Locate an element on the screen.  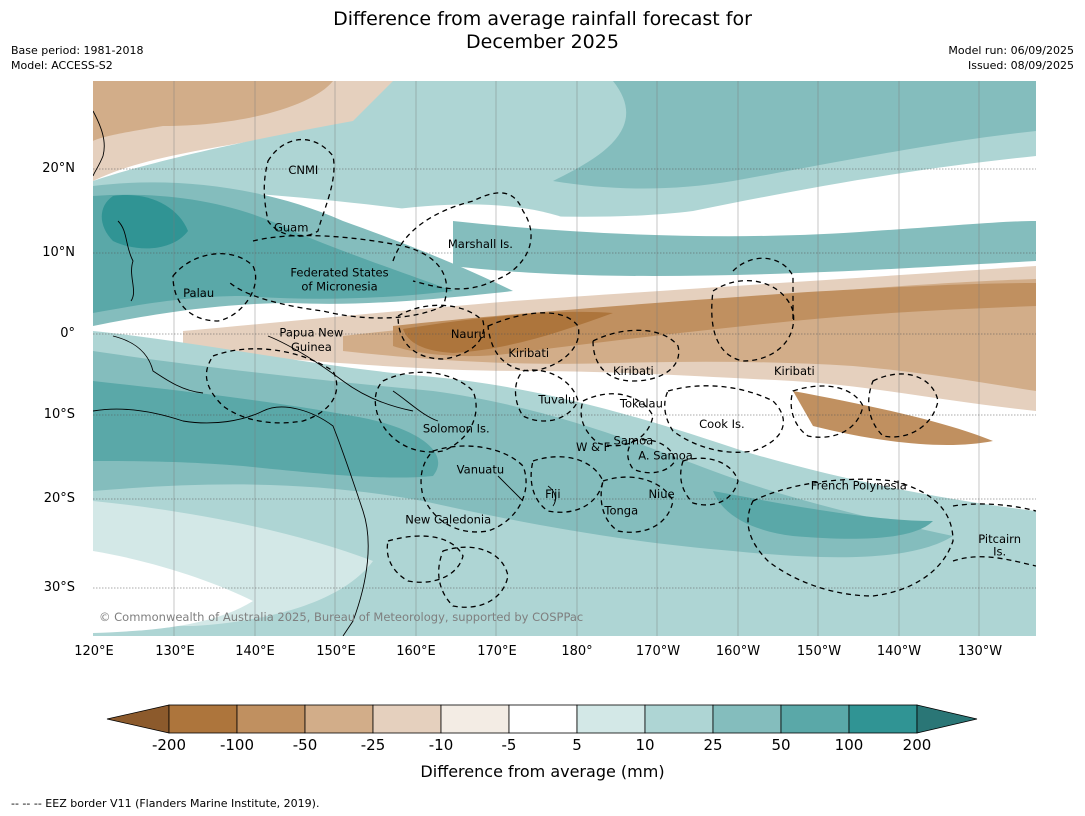
colorbar-tick: -100 is located at coordinates (237, 745).